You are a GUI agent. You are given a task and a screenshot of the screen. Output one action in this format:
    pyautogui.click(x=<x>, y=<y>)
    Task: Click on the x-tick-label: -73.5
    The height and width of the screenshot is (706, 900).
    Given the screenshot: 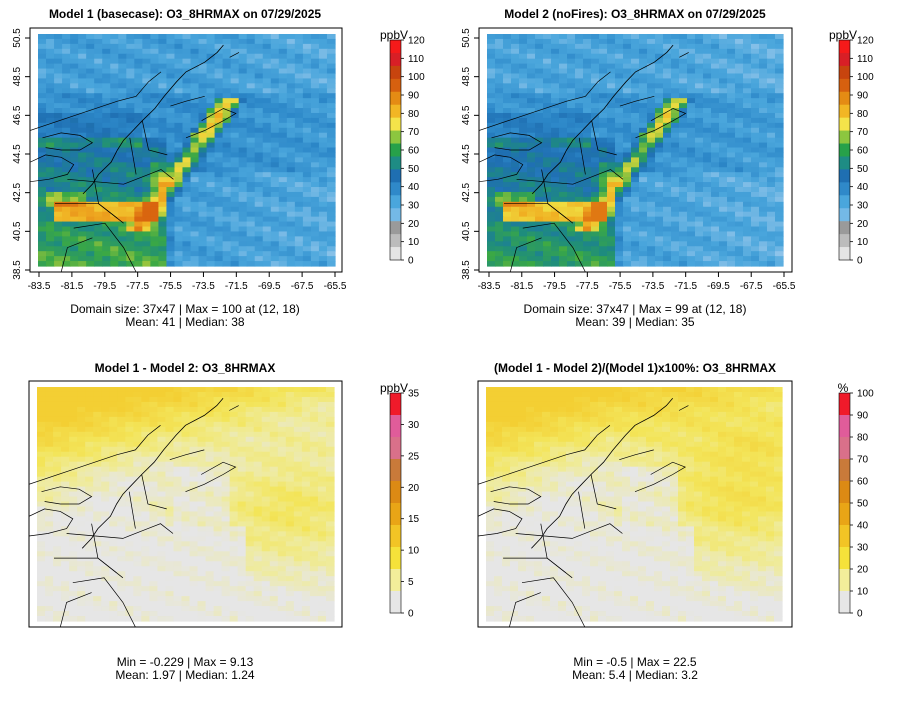 What is the action you would take?
    pyautogui.click(x=652, y=286)
    